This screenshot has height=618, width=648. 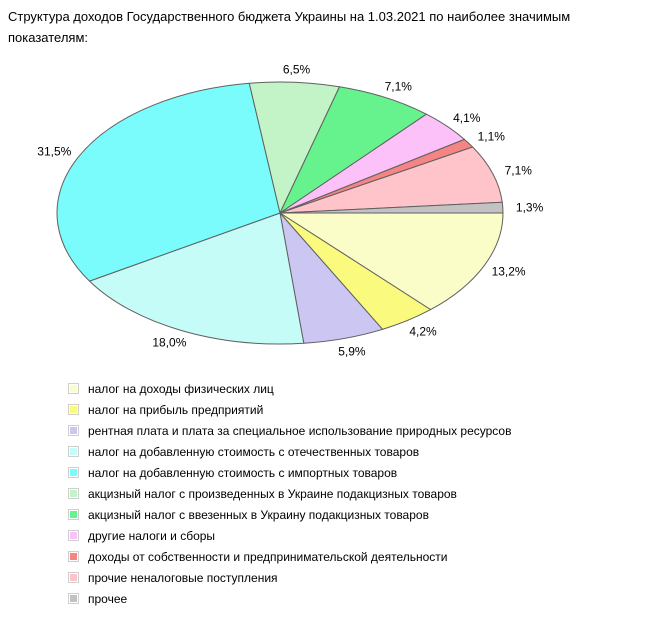 What do you see at coordinates (297, 70) in the screenshot?
I see `pie-slice-value-label: 6,5%` at bounding box center [297, 70].